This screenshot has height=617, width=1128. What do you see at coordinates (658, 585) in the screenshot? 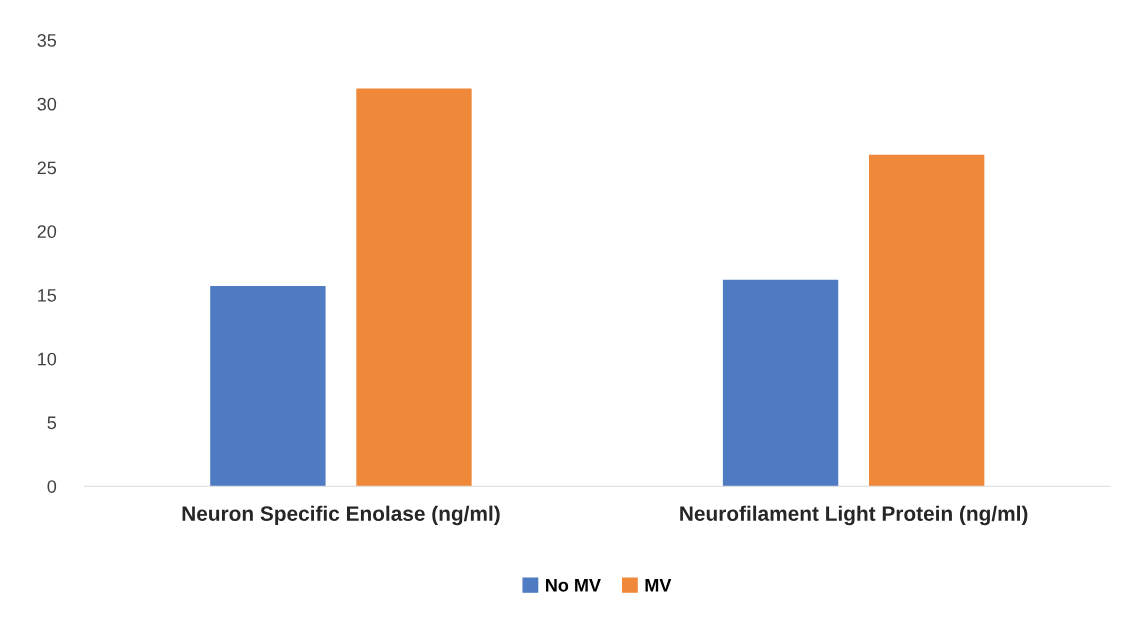
I see `legend-label: MV` at bounding box center [658, 585].